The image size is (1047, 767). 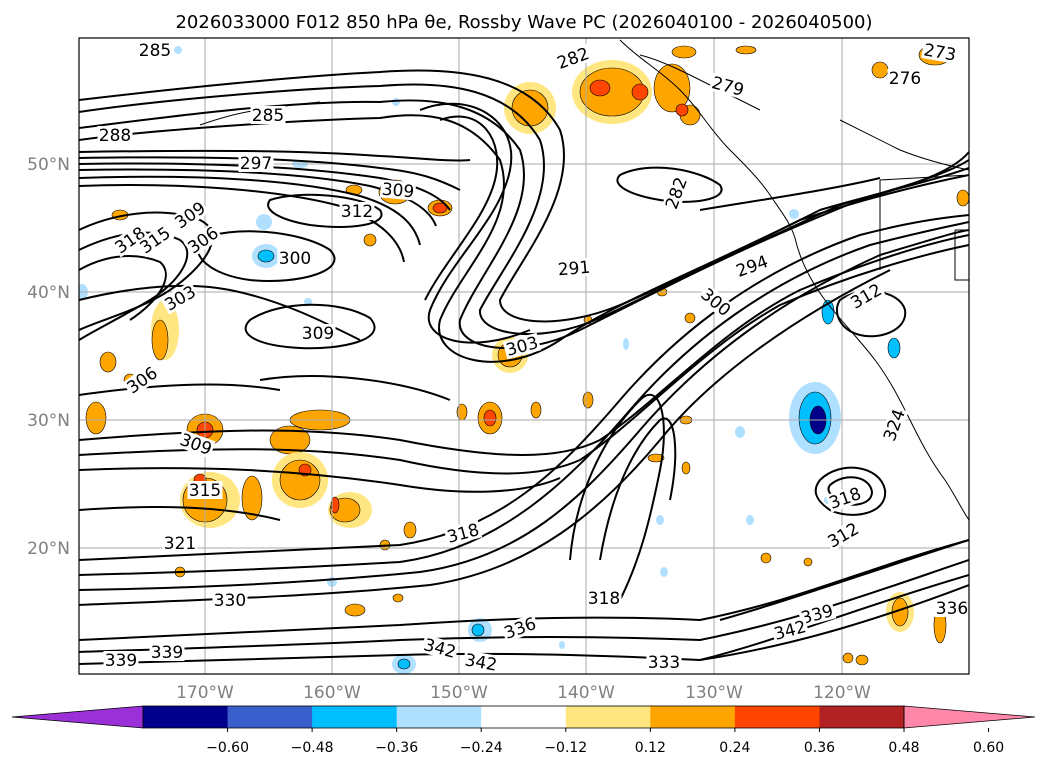 I want to click on colorbar-tick-label: −0.24, so click(x=481, y=748).